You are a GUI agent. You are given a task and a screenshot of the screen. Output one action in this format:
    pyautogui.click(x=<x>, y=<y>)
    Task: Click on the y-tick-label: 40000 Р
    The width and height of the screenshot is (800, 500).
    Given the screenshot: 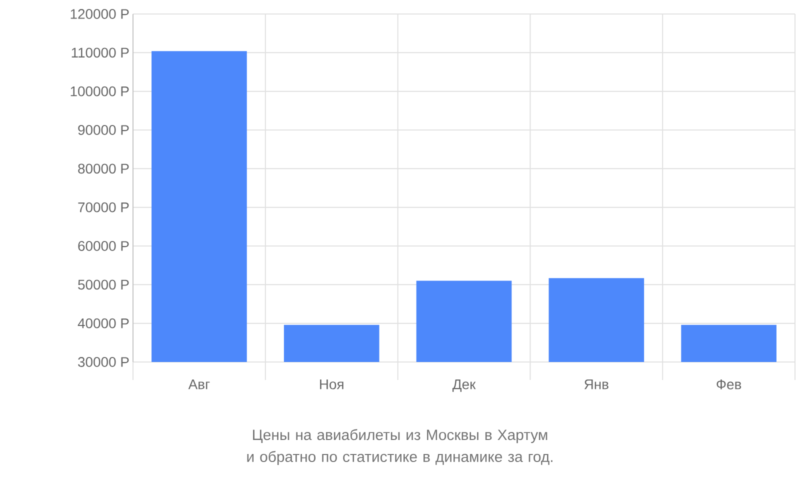 What is the action you would take?
    pyautogui.click(x=103, y=323)
    